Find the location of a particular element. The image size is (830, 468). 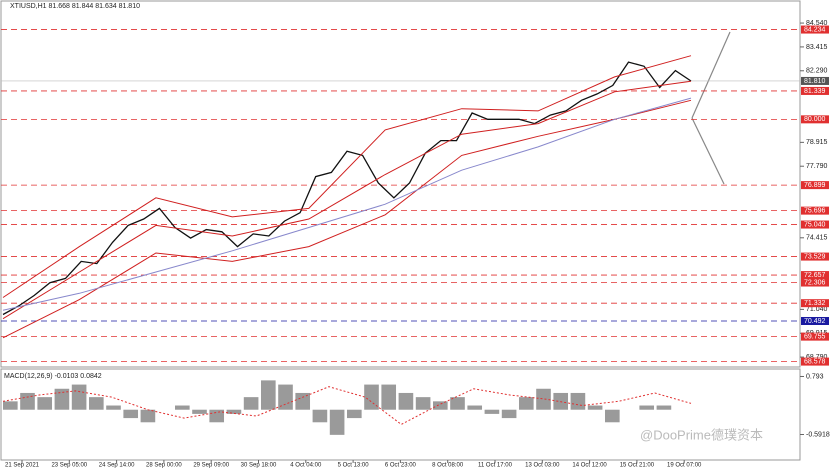

level-label: 75.040 is located at coordinates (815, 224).